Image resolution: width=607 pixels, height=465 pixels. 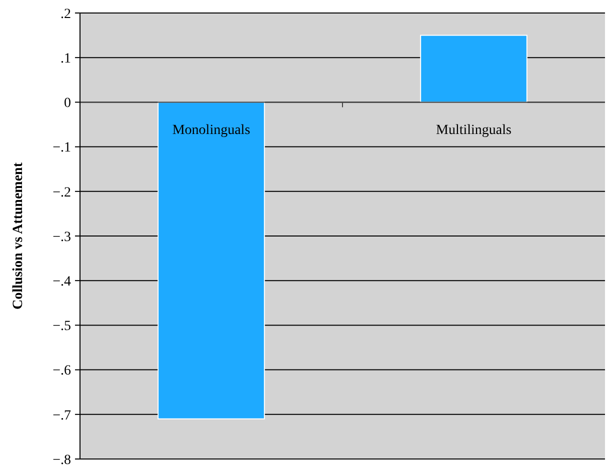 I want to click on y-tick-label: .2, so click(x=65, y=14).